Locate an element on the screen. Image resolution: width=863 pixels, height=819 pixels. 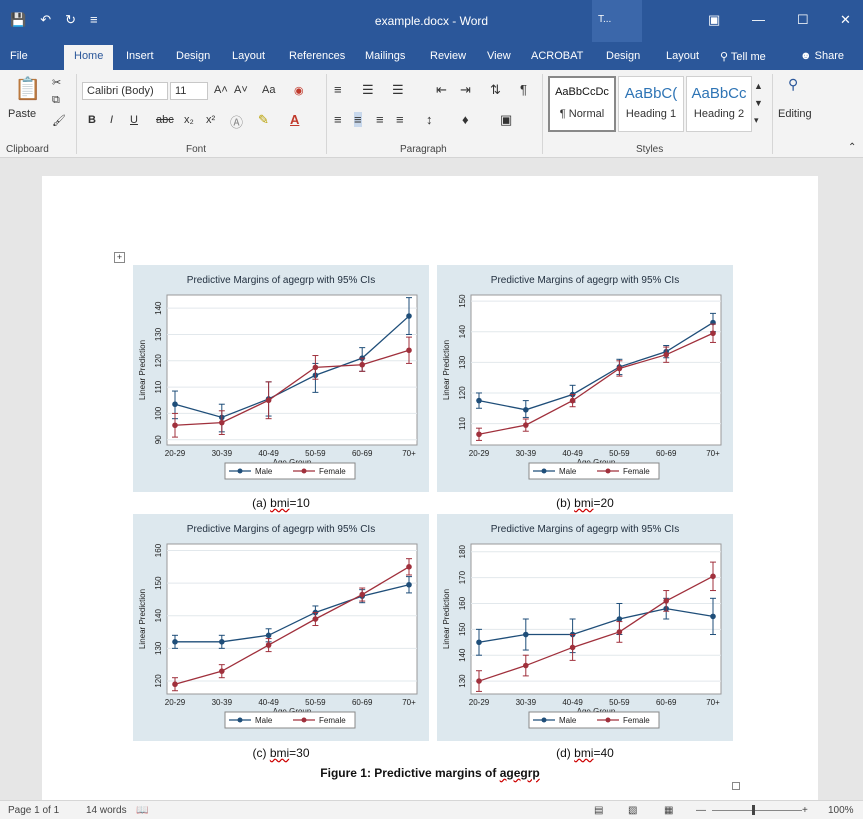
zoom-out-button: — is located at coordinates (701, 810).